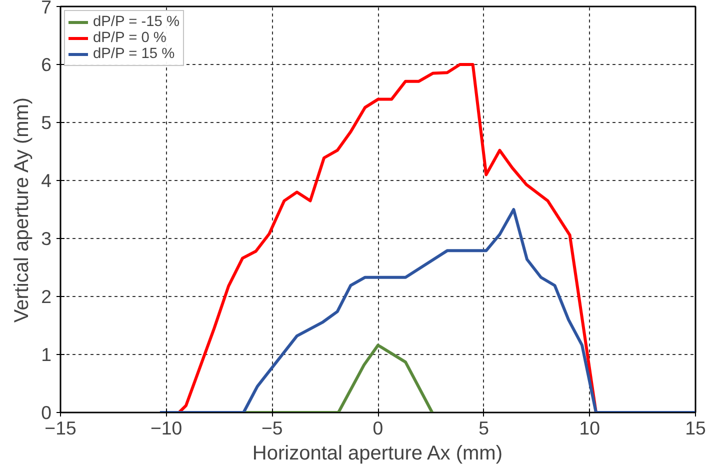 The width and height of the screenshot is (707, 467). Describe the element at coordinates (377, 453) in the screenshot. I see `x-axis-title: Horizontal aperture Ax (mm)` at that location.